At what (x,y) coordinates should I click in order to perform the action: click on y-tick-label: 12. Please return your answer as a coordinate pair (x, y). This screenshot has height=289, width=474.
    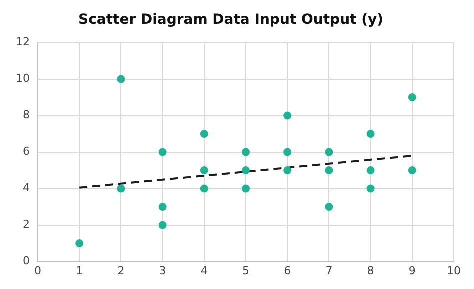
    Looking at the image, I should click on (23, 42).